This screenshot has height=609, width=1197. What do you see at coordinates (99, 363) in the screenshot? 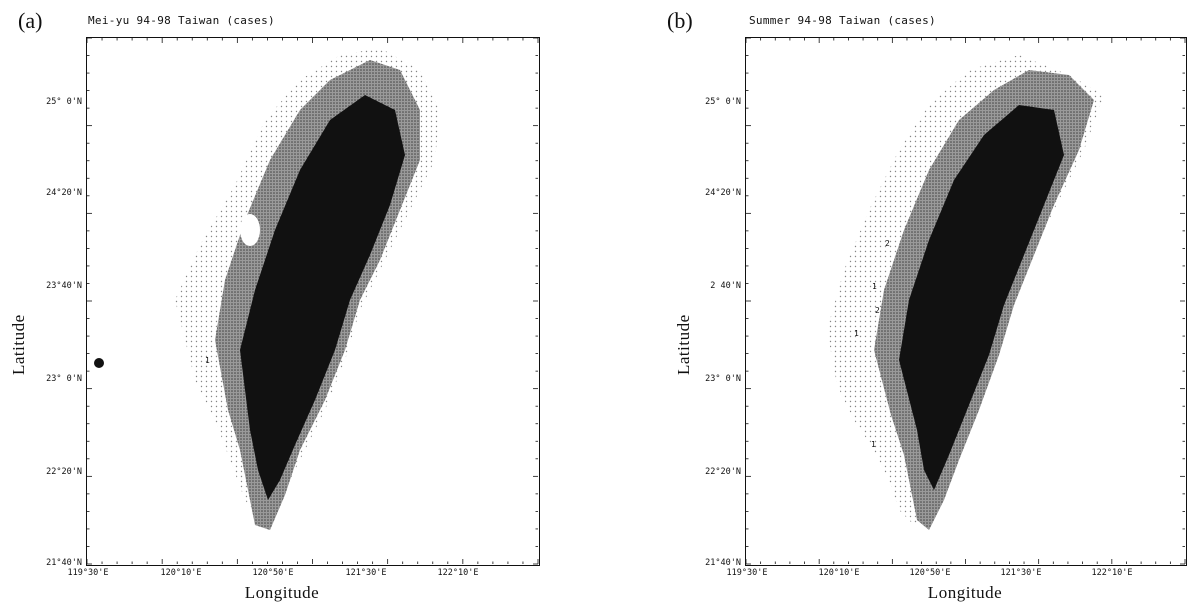
I see `small-island` at bounding box center [99, 363].